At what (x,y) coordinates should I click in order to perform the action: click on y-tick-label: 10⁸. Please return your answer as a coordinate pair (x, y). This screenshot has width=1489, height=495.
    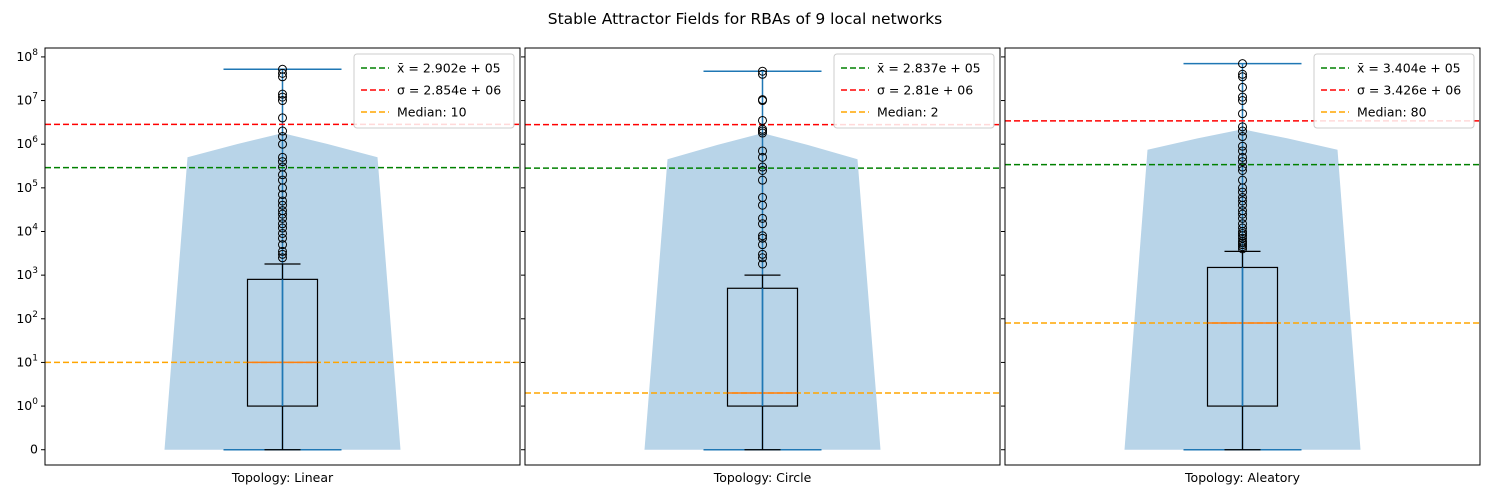
    Looking at the image, I should click on (27, 56).